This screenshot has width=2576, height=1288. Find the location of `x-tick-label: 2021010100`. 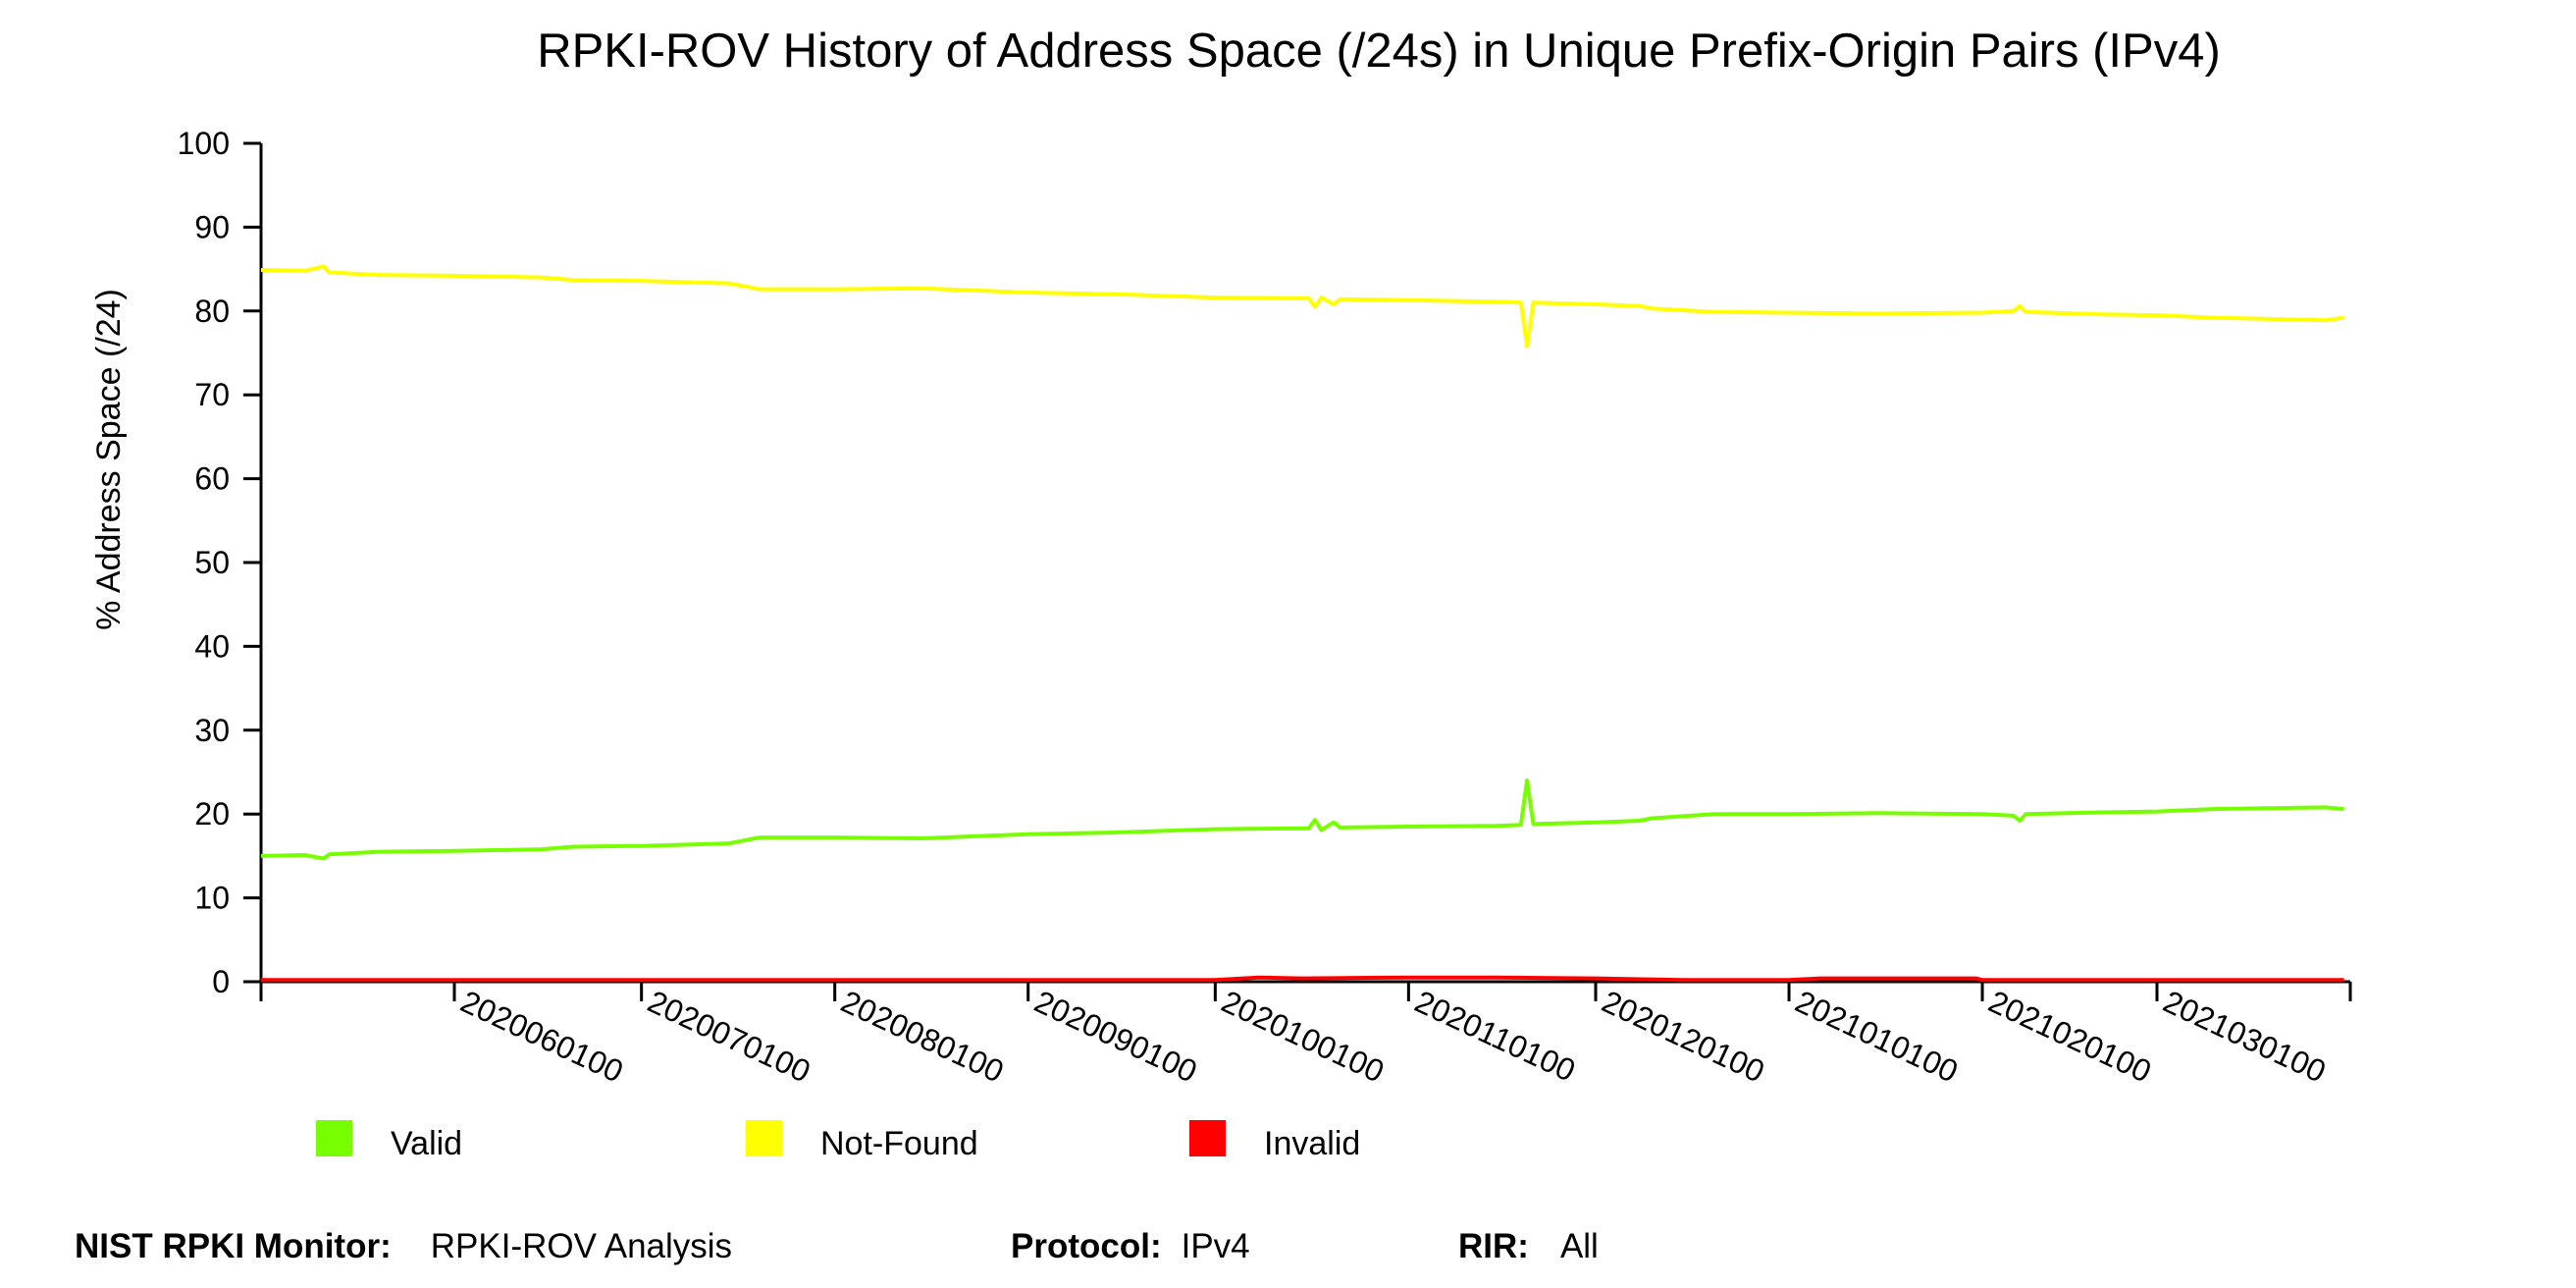

x-tick-label: 2021010100 is located at coordinates (1877, 1037).